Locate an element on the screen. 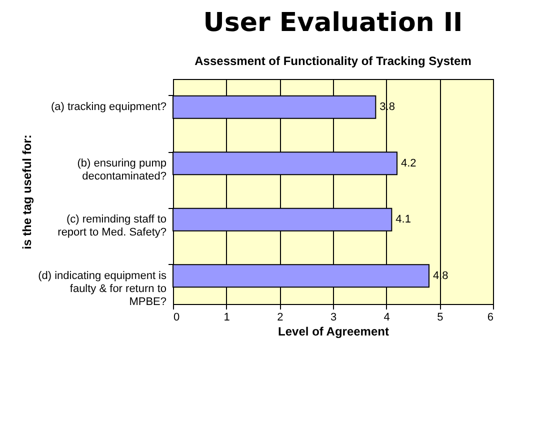 The image size is (560, 421). x-tick-label: 5 is located at coordinates (440, 318).